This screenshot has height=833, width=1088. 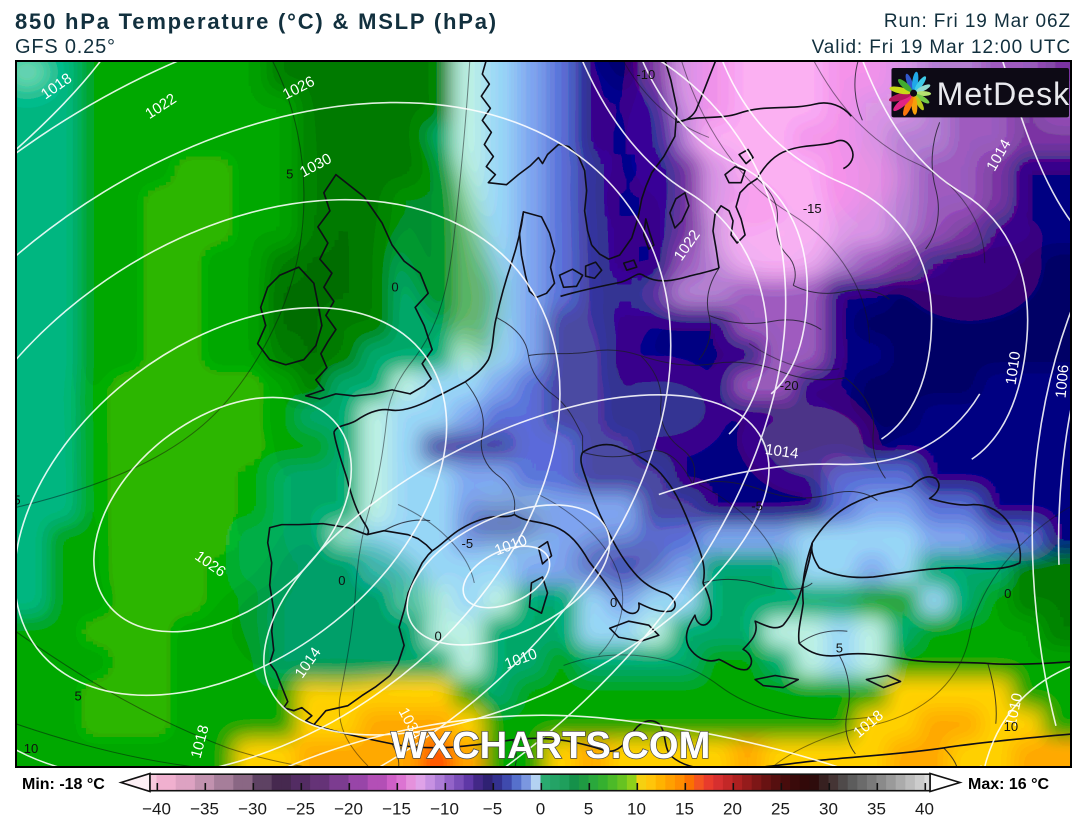 What do you see at coordinates (252, 809) in the screenshot?
I see `svg-text: −30` at bounding box center [252, 809].